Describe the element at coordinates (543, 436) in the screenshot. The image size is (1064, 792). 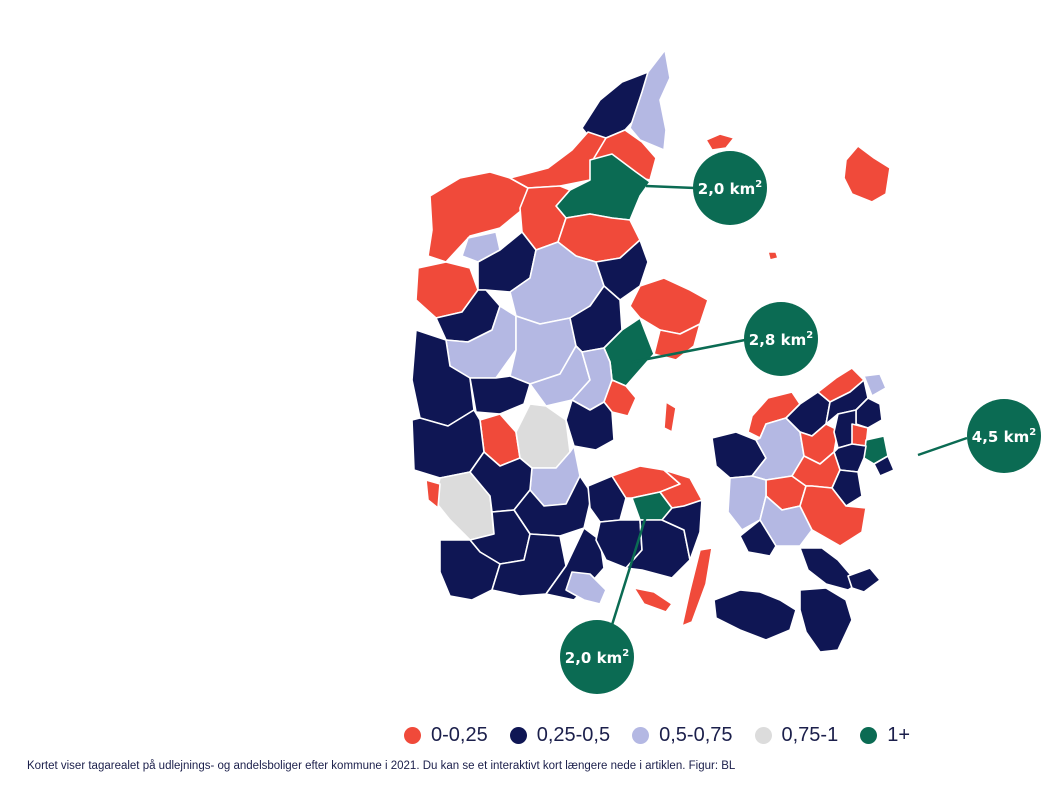
I see `region-billund-gray` at that location.